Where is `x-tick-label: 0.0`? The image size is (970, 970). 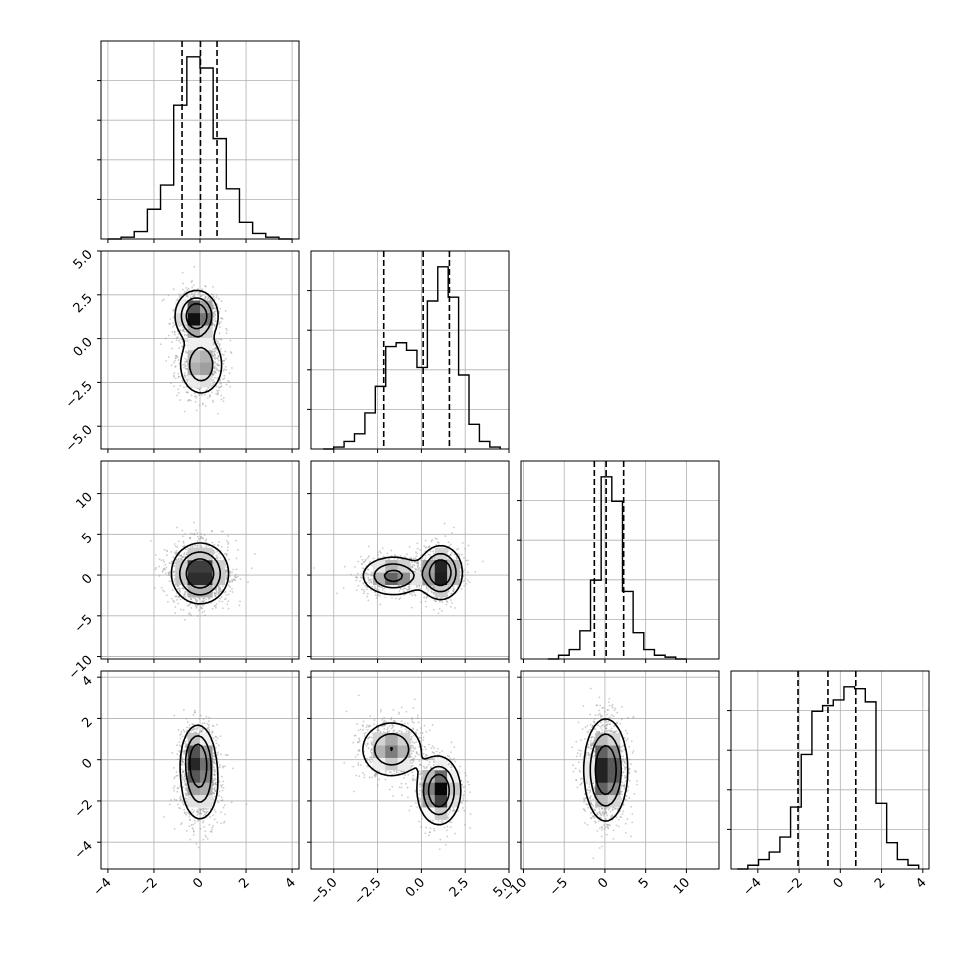 x-tick-label: 0.0 is located at coordinates (415, 887).